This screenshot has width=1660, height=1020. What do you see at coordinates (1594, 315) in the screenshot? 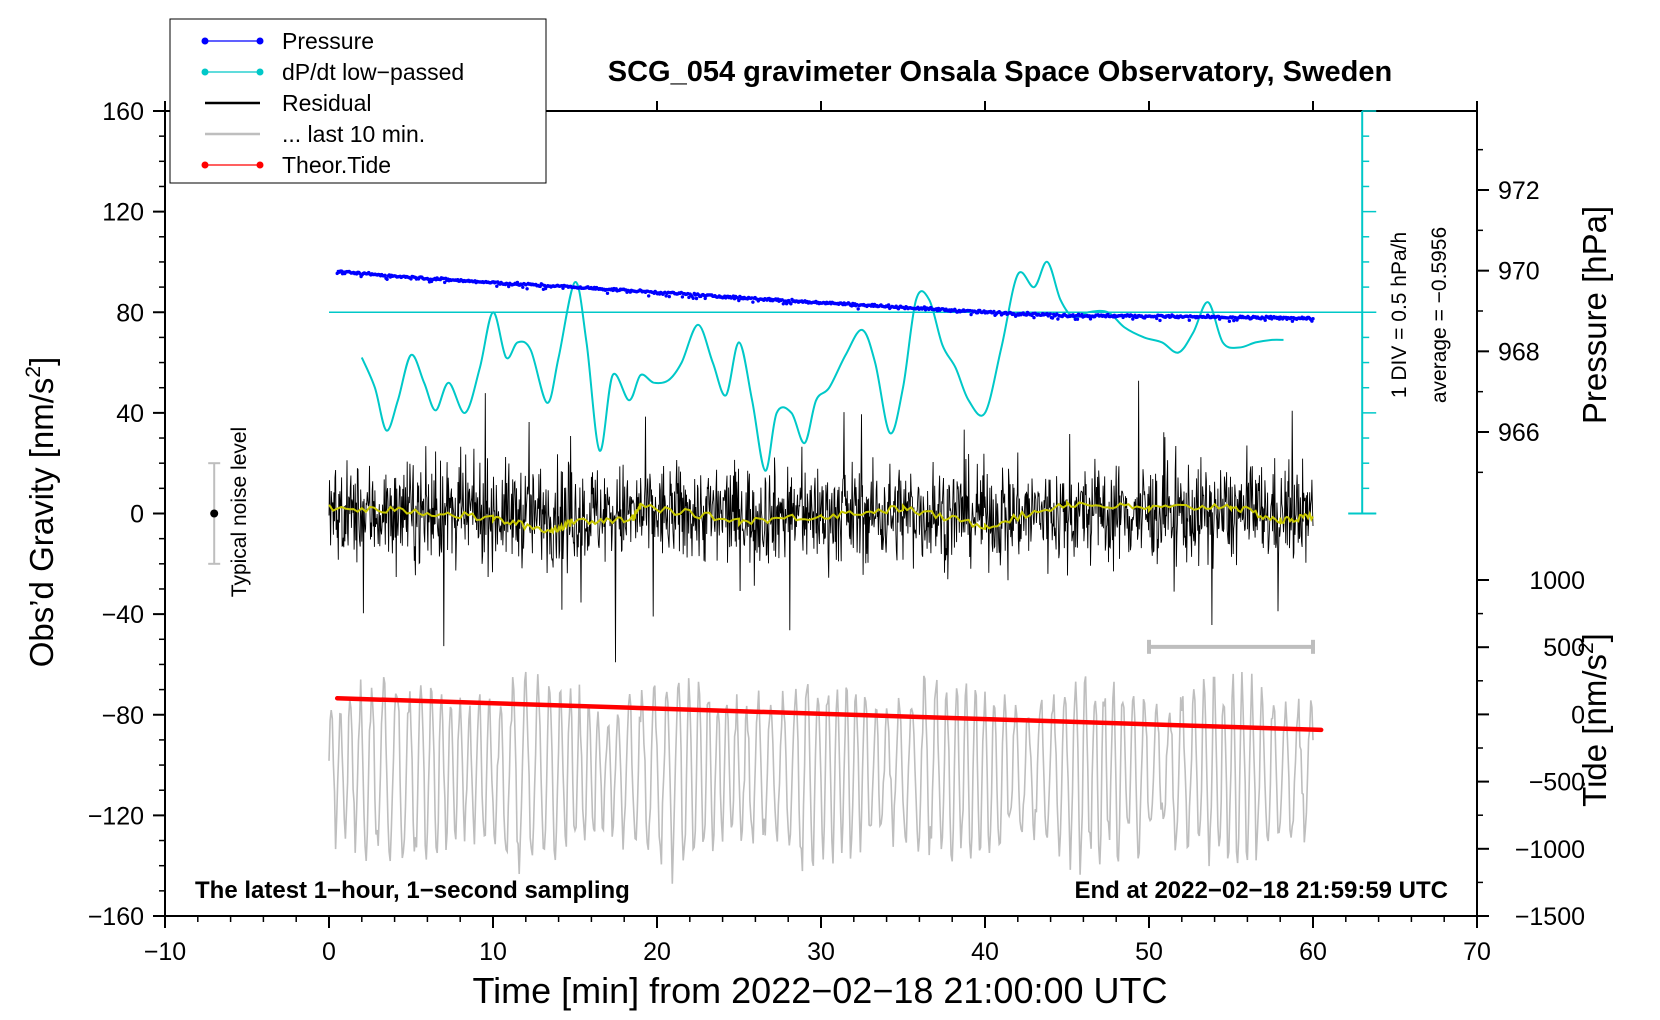
I see `y-axis-label-pressure: Pressure [hPa]` at bounding box center [1594, 315].